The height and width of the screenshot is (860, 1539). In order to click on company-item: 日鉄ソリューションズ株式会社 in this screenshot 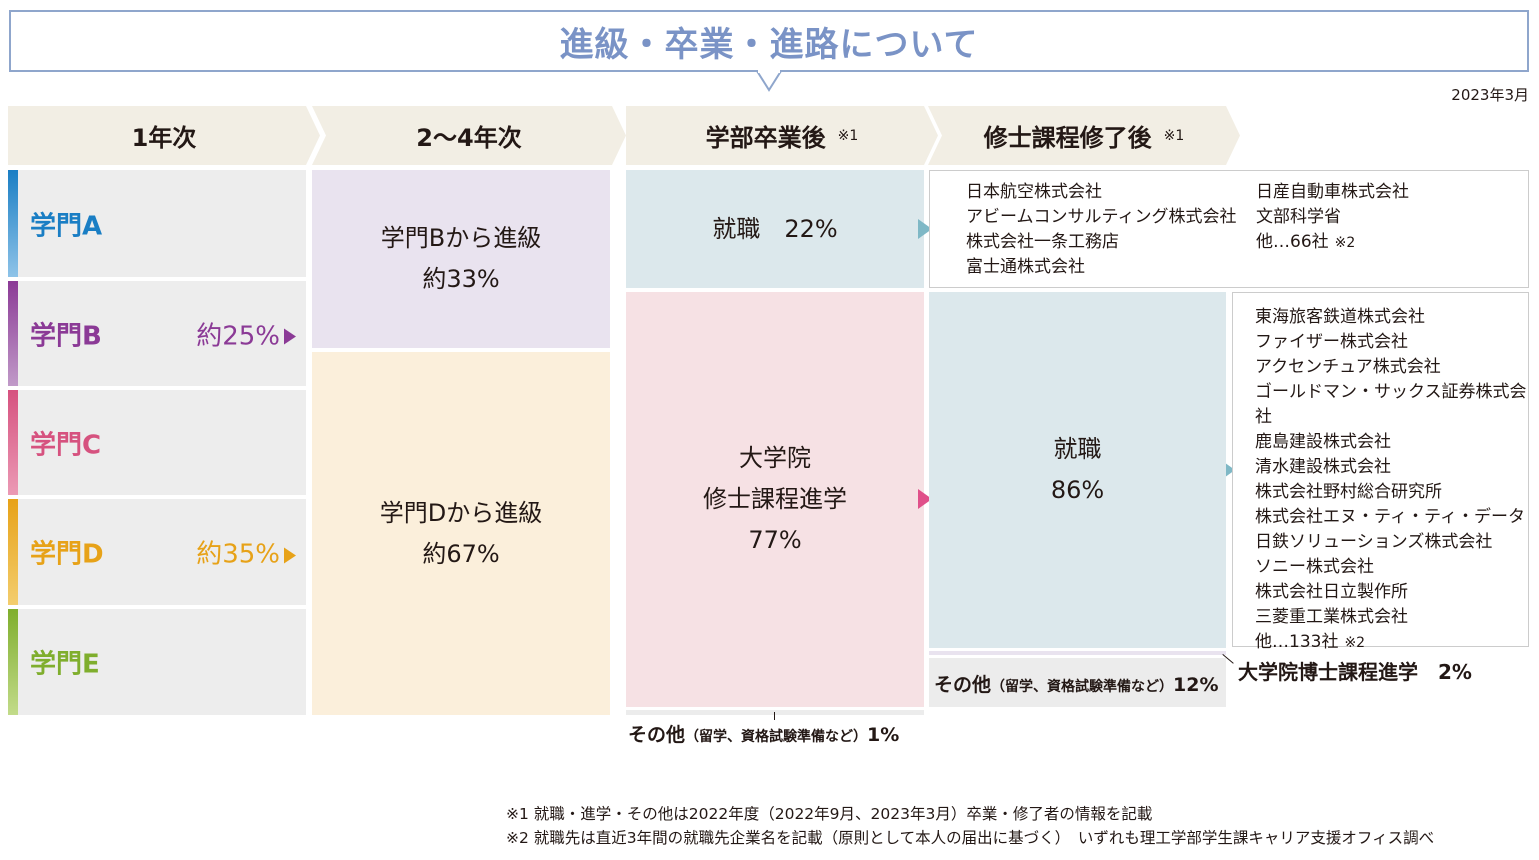, I will do `click(1374, 542)`.